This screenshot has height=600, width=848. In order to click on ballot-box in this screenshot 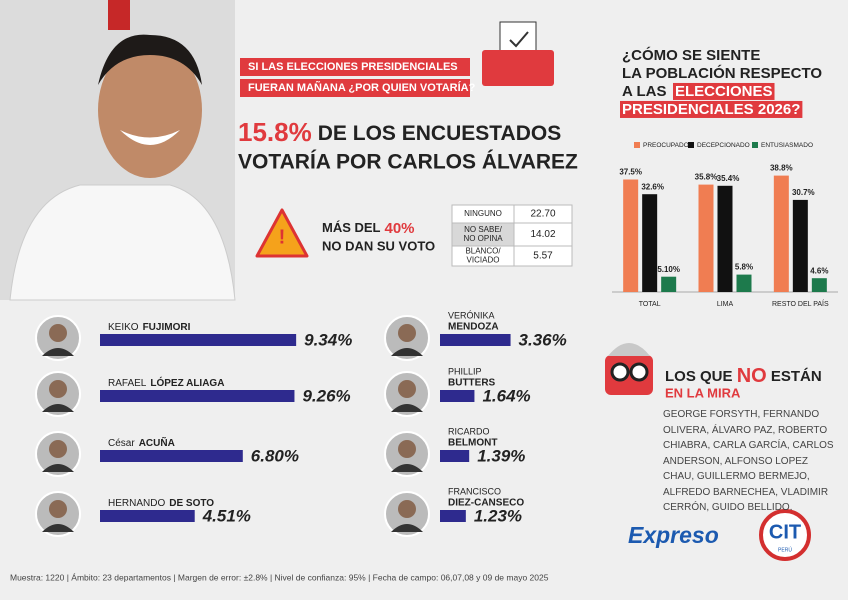, I will do `click(518, 68)`.